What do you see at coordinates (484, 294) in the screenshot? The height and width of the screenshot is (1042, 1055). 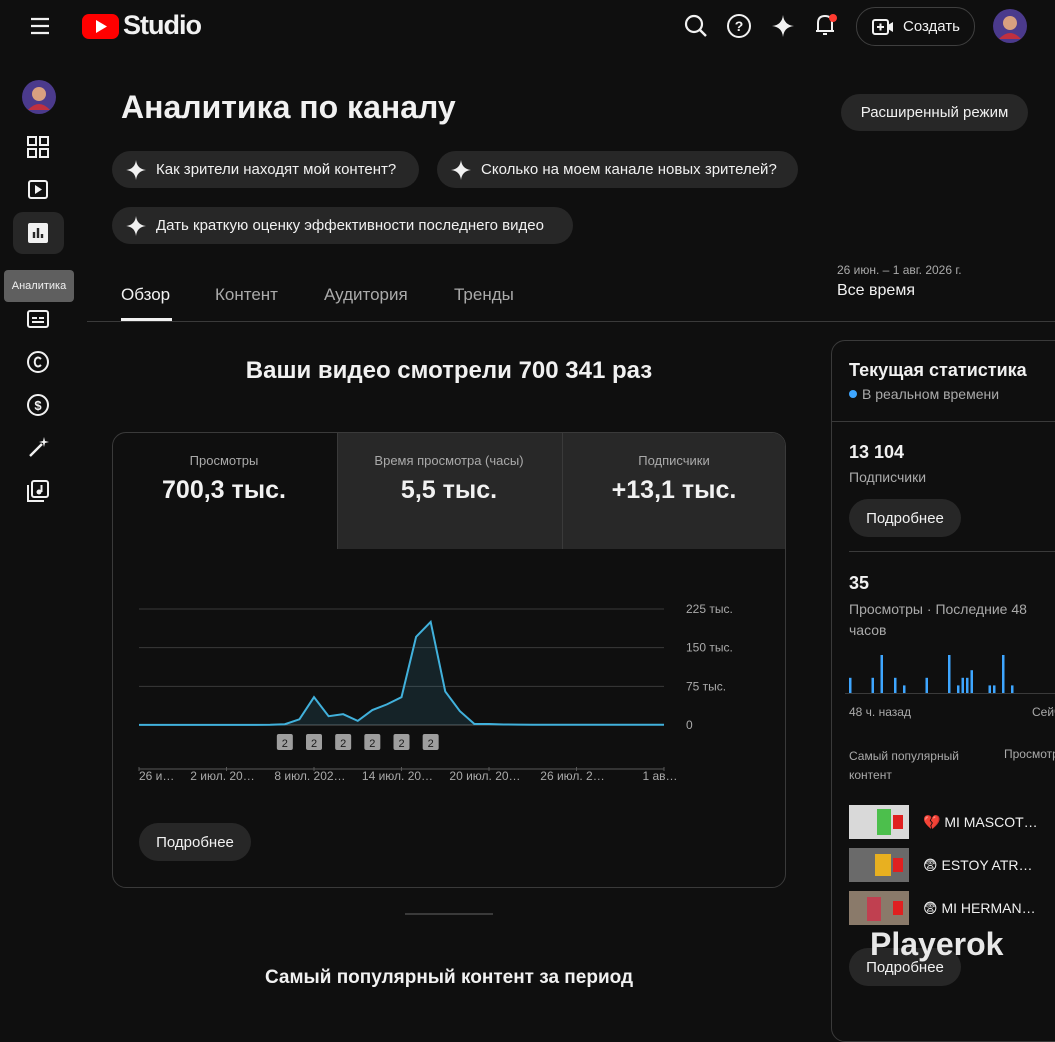 I see `tab: Тренды` at bounding box center [484, 294].